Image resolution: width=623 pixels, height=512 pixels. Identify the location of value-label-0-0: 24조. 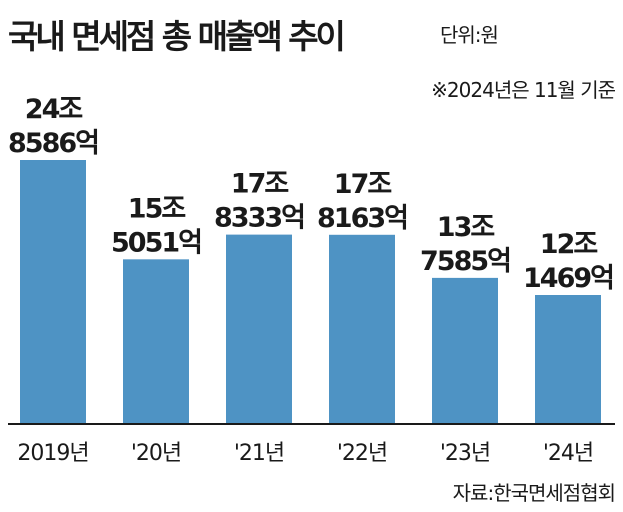
(54, 109).